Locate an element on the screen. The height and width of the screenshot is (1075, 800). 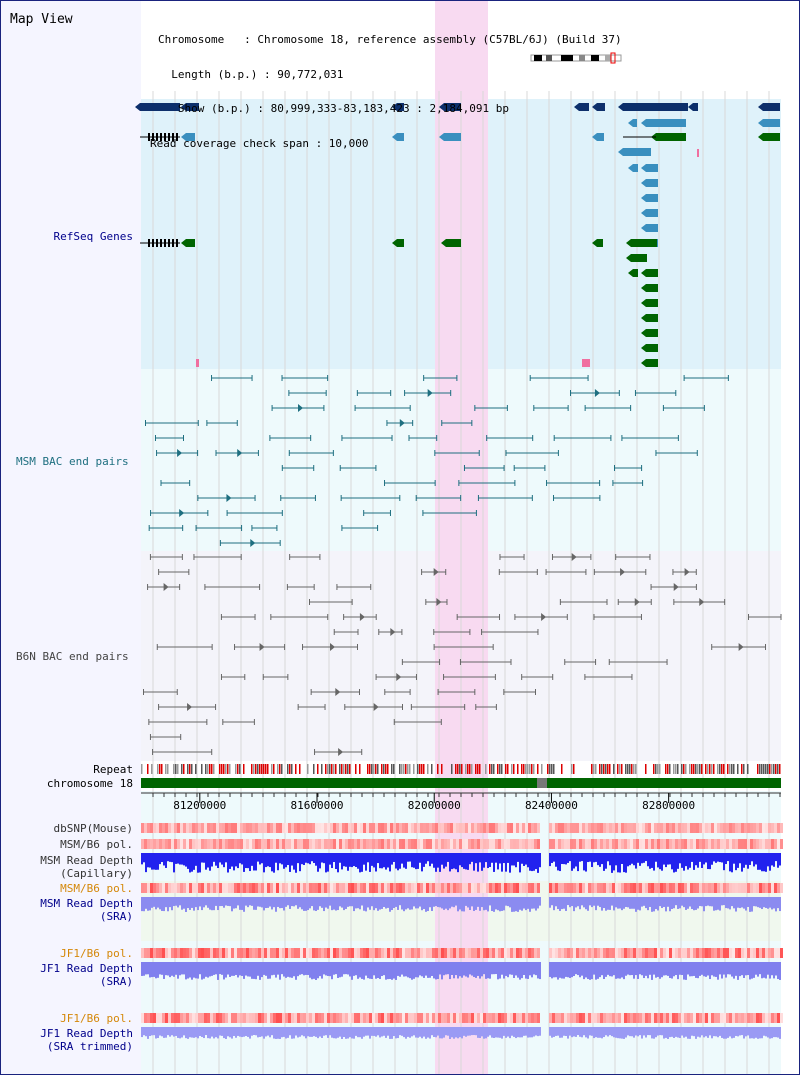
msm-bac-label: MSM BAC end pairs is located at coordinates (72, 461).